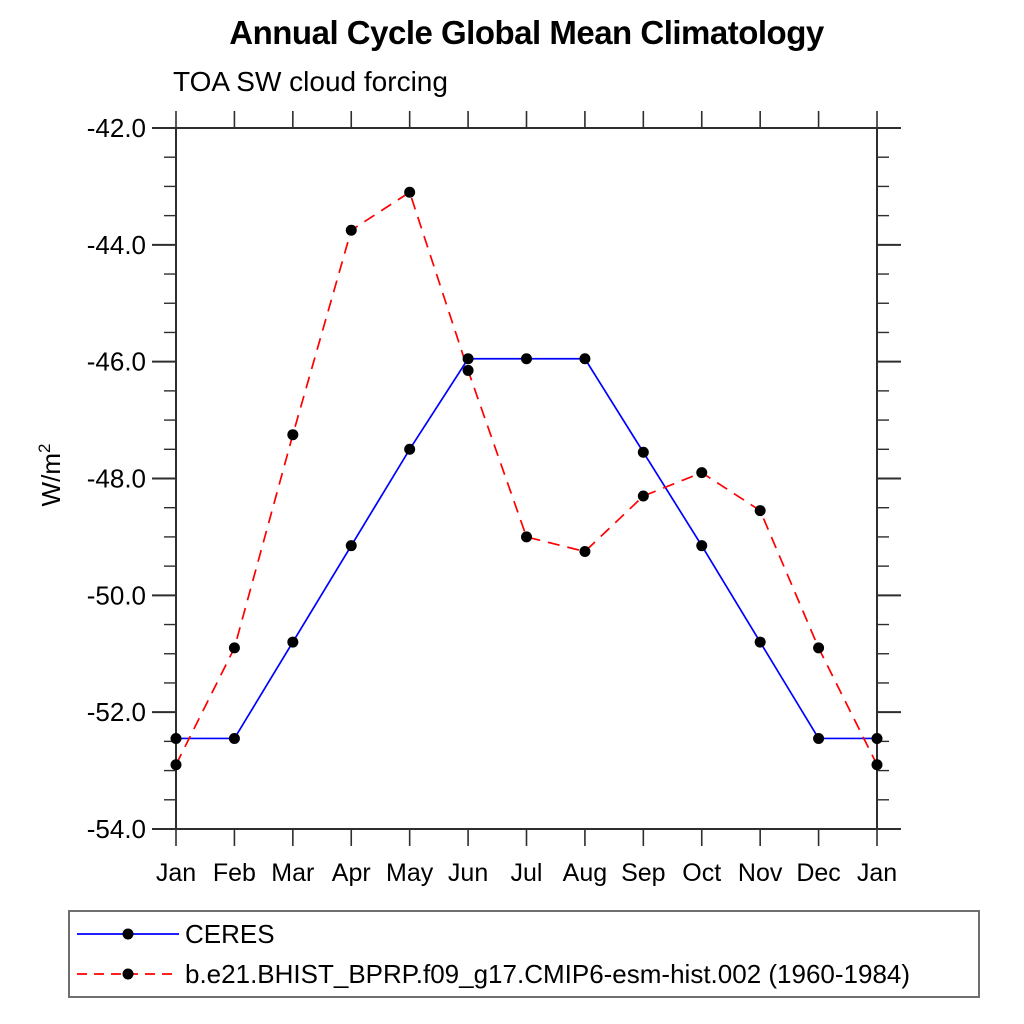 This screenshot has height=1024, width=1024. I want to click on x-tick-label: Jun, so click(468, 873).